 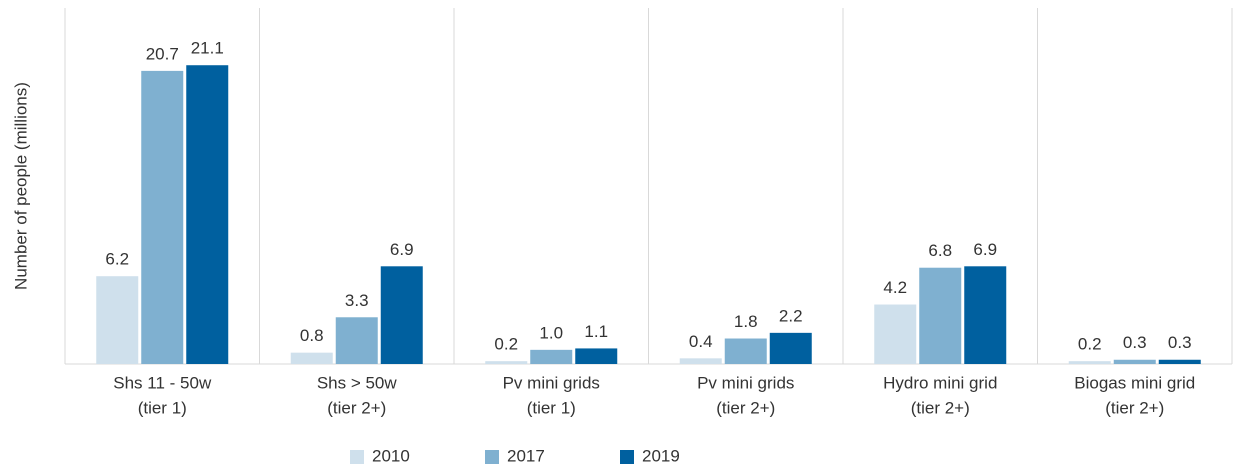 I want to click on x-tick-label: Hydro mini grid, so click(x=940, y=382).